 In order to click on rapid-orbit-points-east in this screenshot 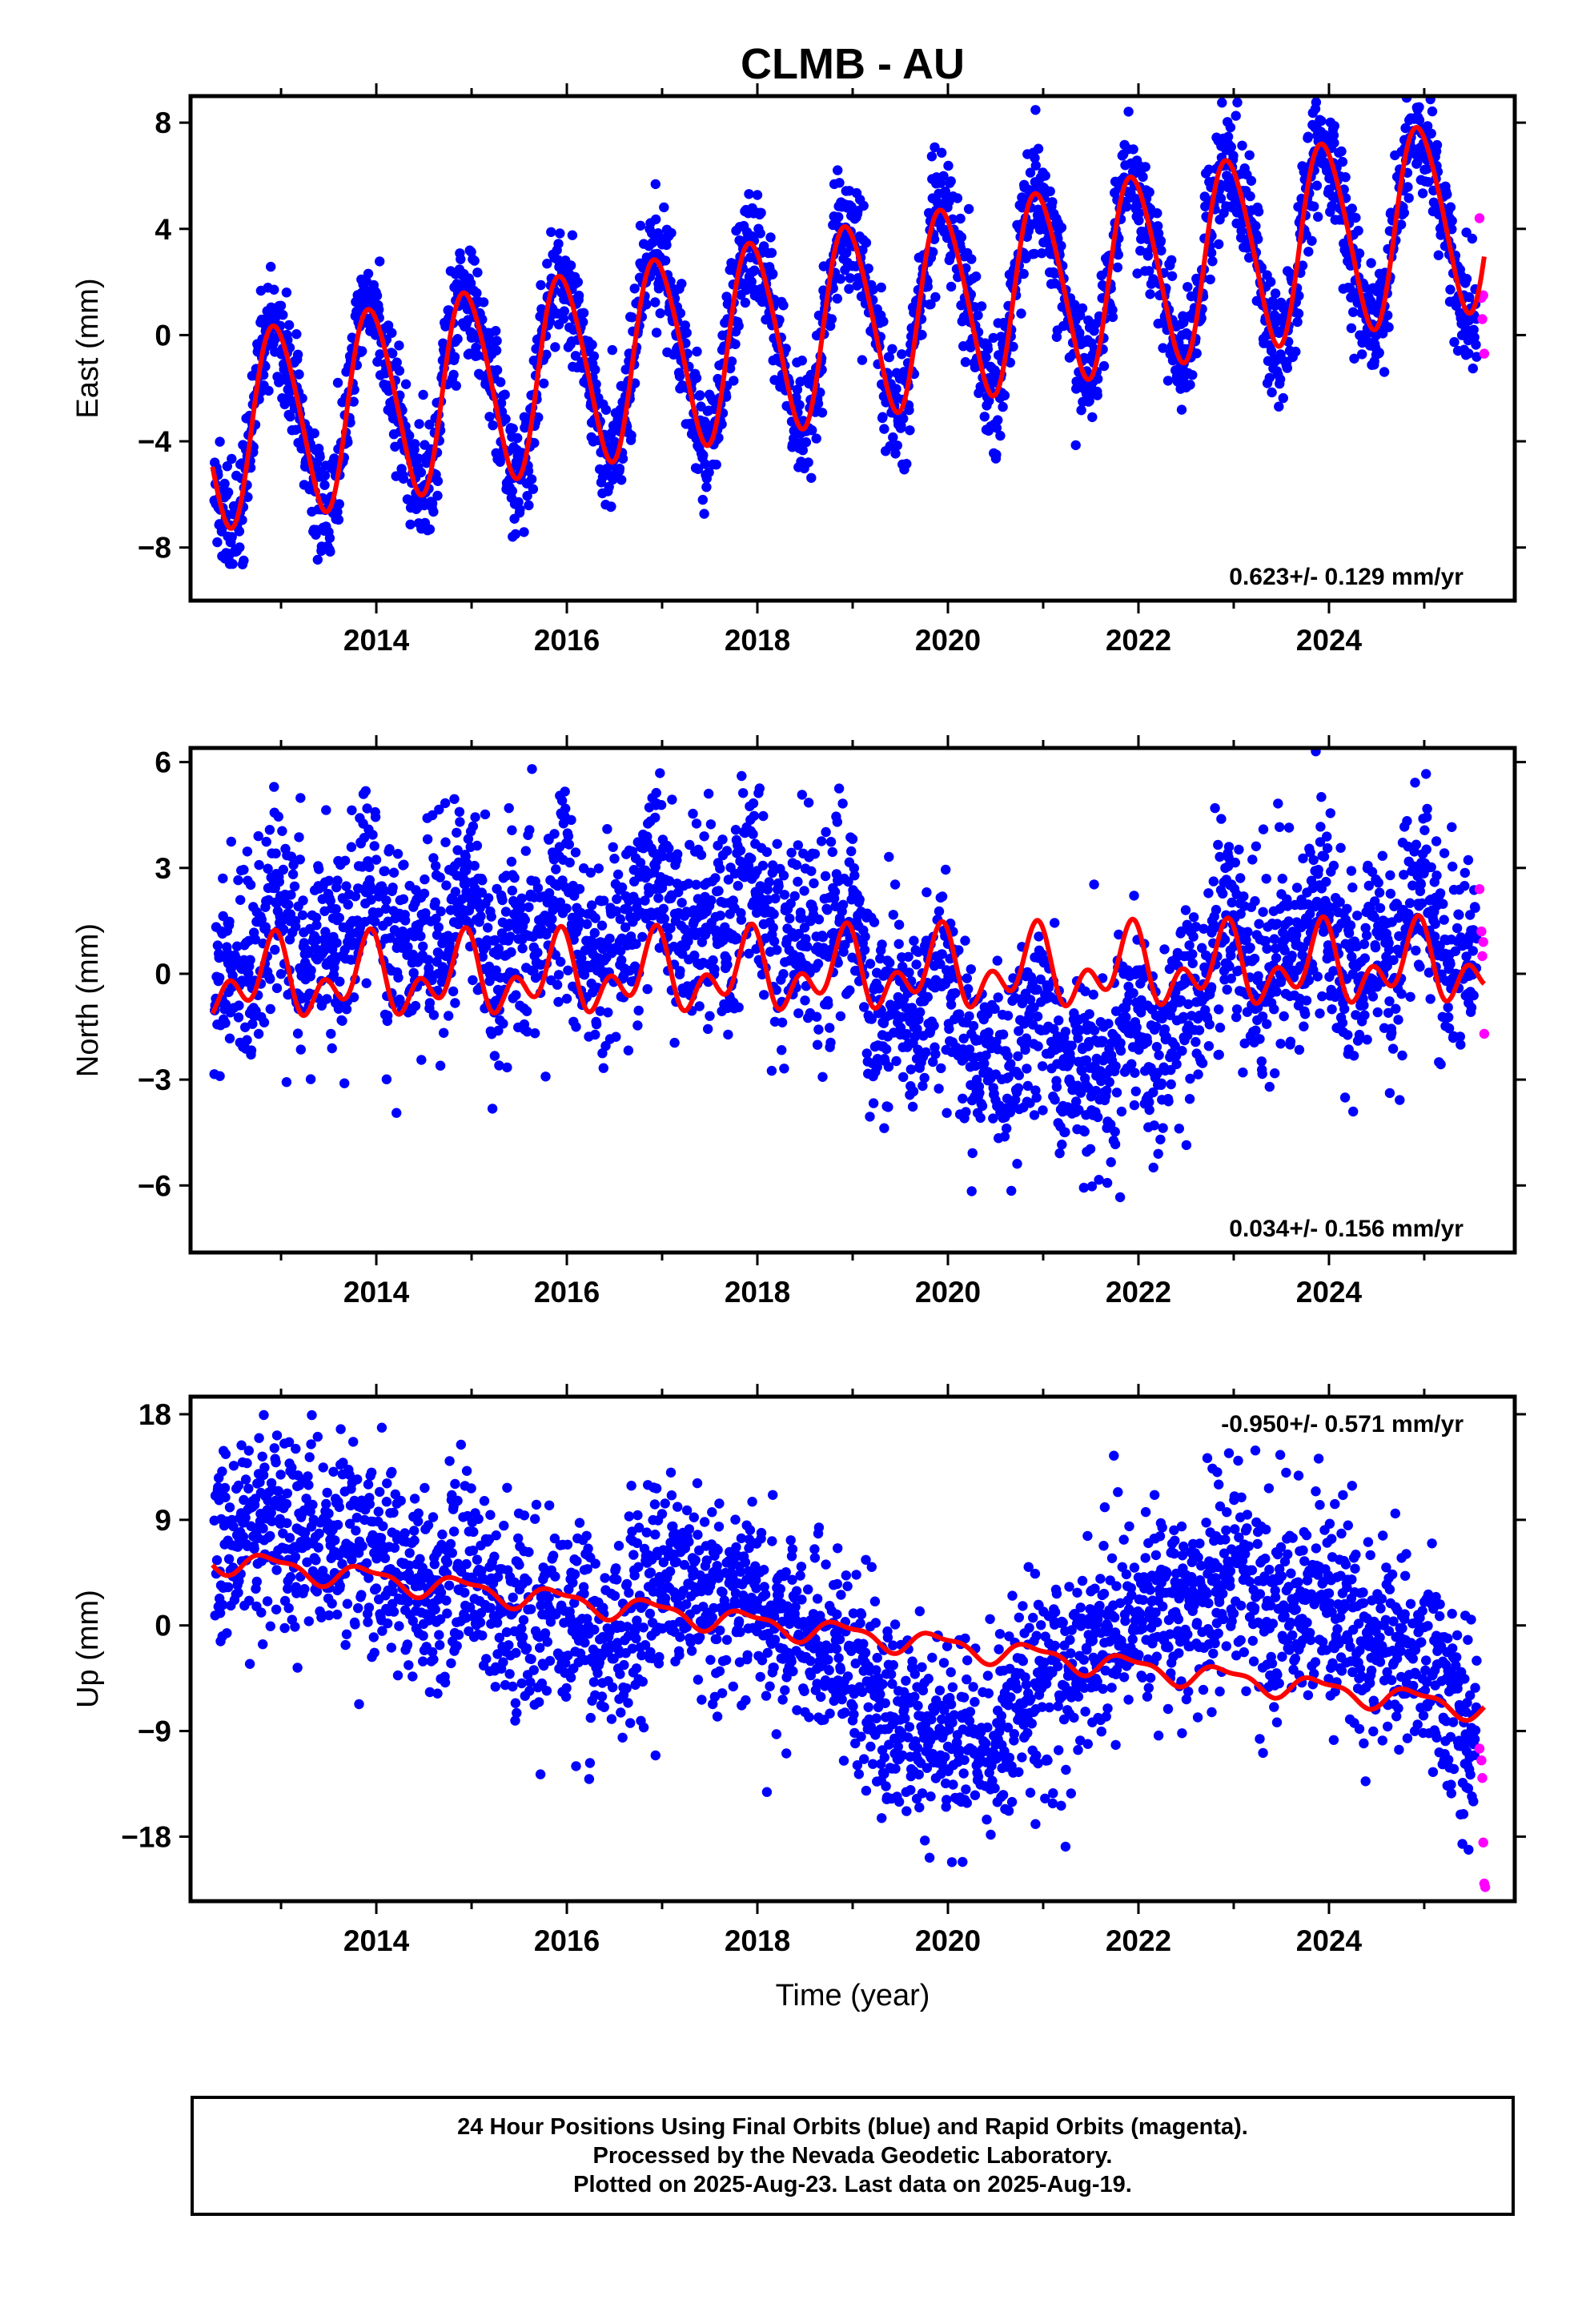, I will do `click(1482, 286)`.